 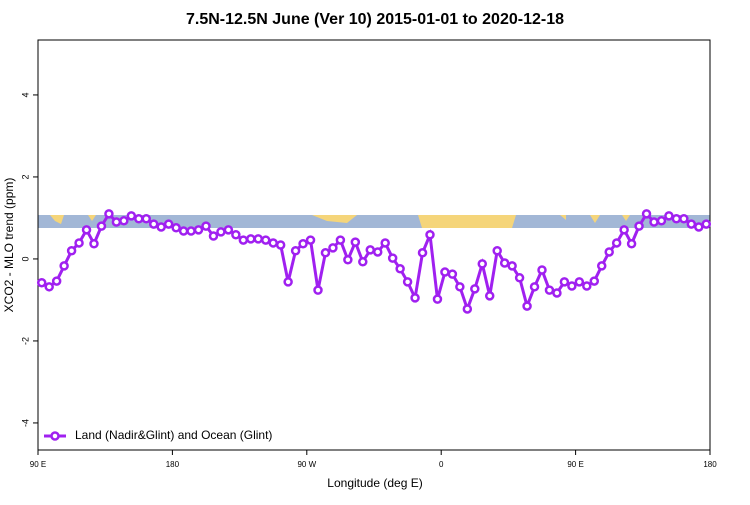 I want to click on y-tick-label: 2, so click(x=25, y=176).